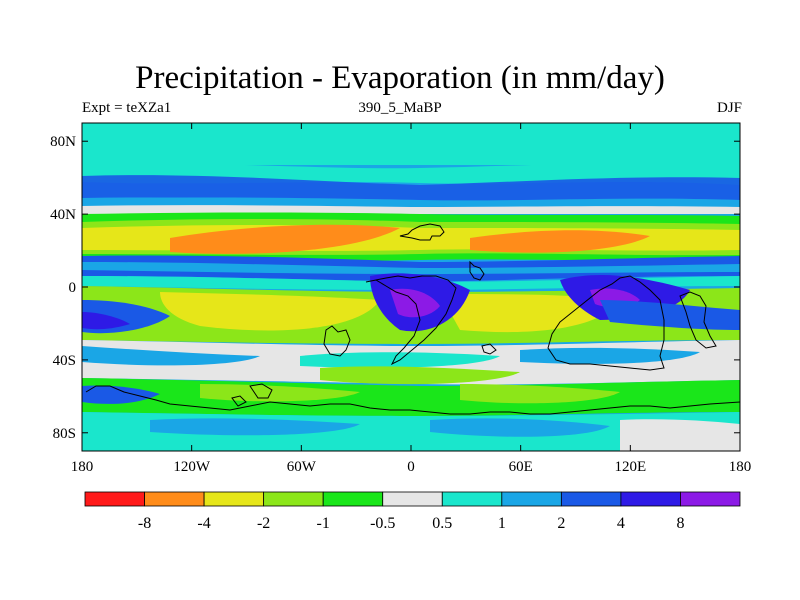  I want to click on x-tick-label: 60W, so click(302, 467).